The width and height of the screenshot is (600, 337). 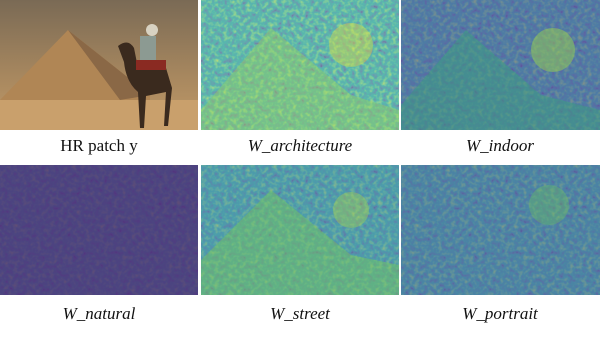 I want to click on caption: W_portrait, so click(x=500, y=313).